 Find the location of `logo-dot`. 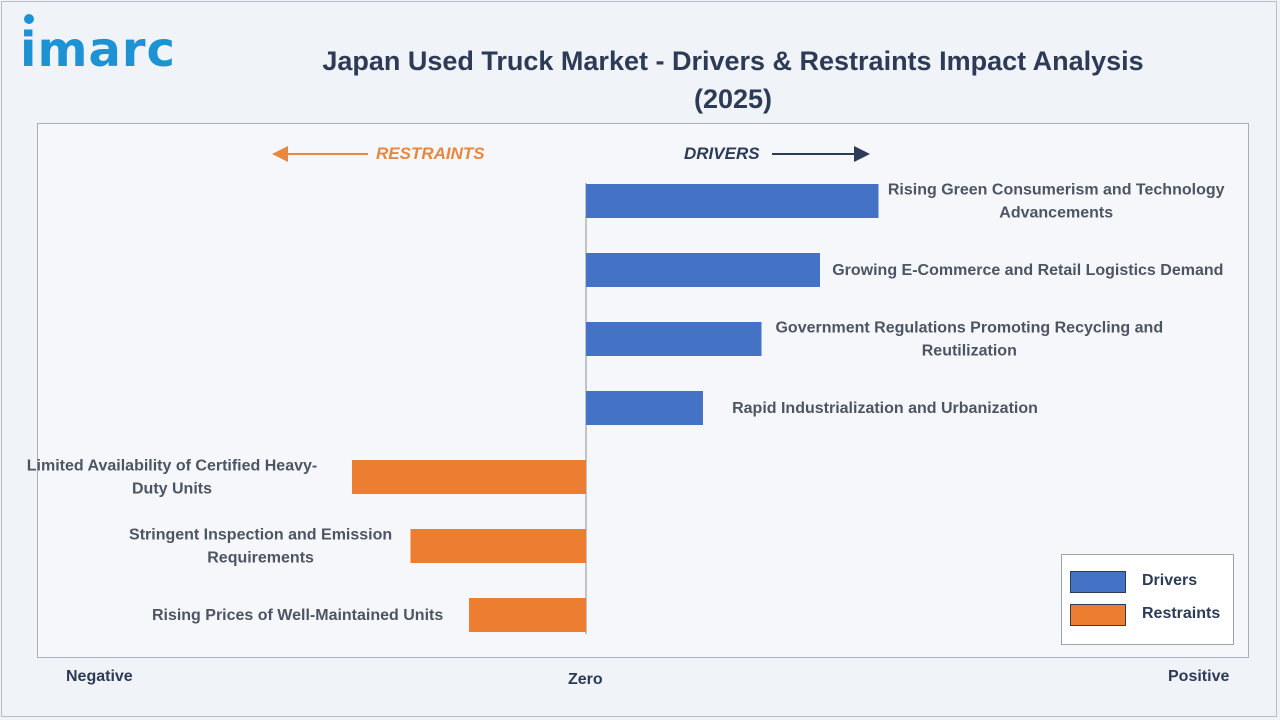

logo-dot is located at coordinates (29, 19).